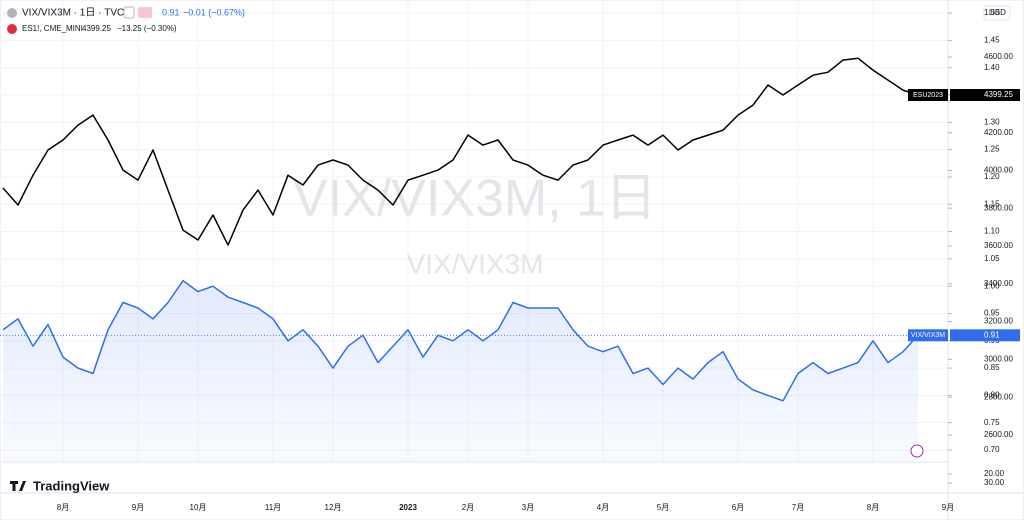  I want to click on y-tick-label: 1.25, so click(992, 149).